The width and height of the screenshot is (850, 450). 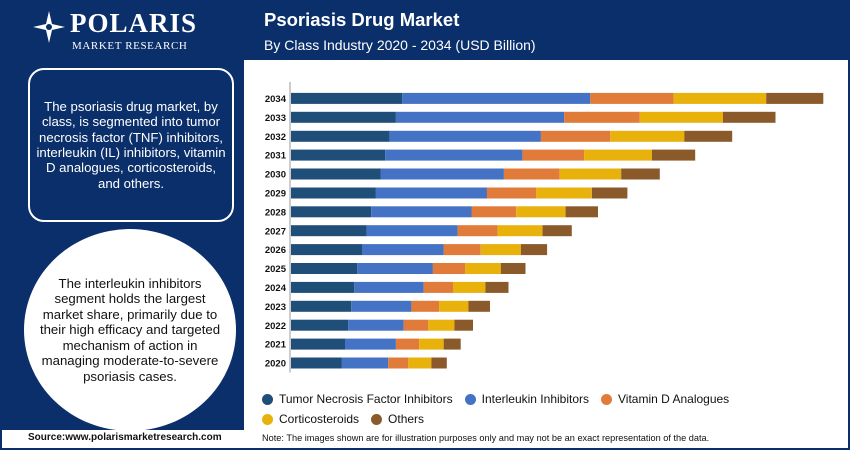 I want to click on polaris-logo: POLARIS MARKET RESEARCH, so click(x=124, y=31).